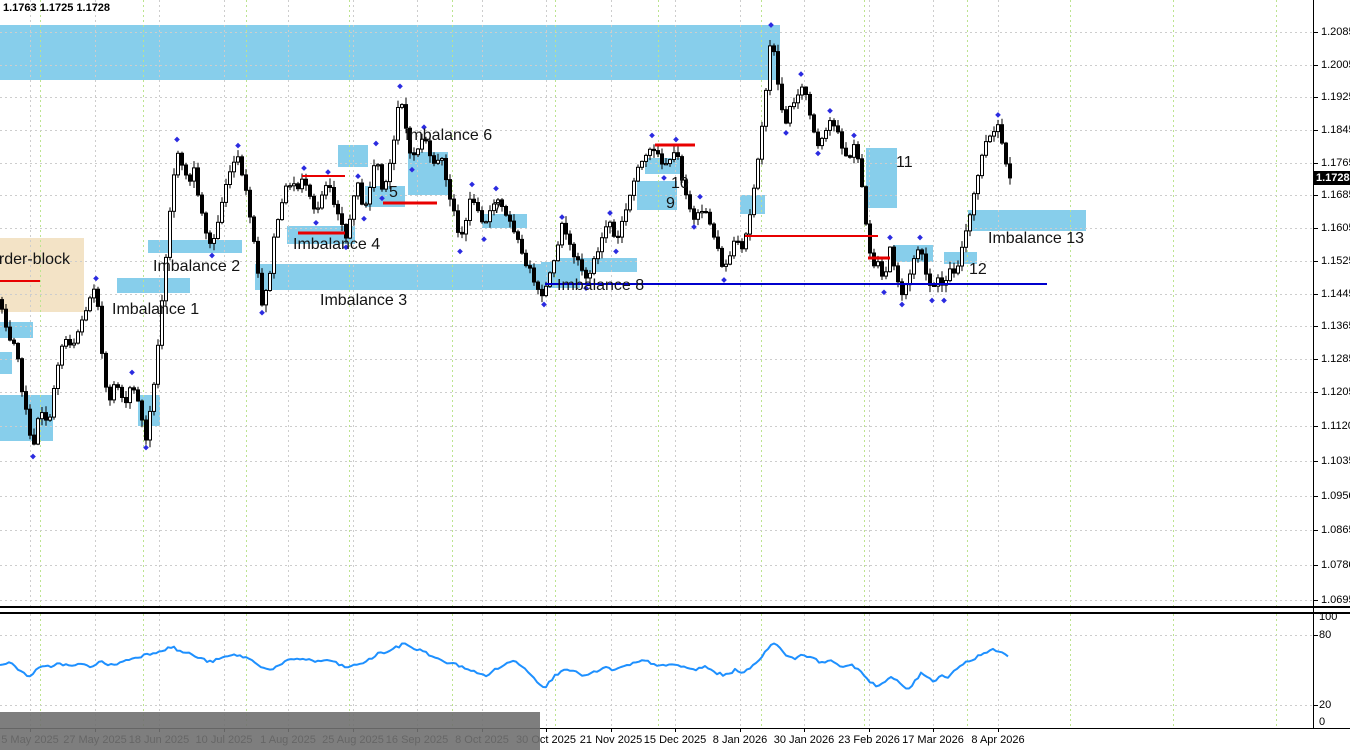  Describe the element at coordinates (611, 740) in the screenshot. I see `time-axis-label: 21 Nov 2025` at that location.